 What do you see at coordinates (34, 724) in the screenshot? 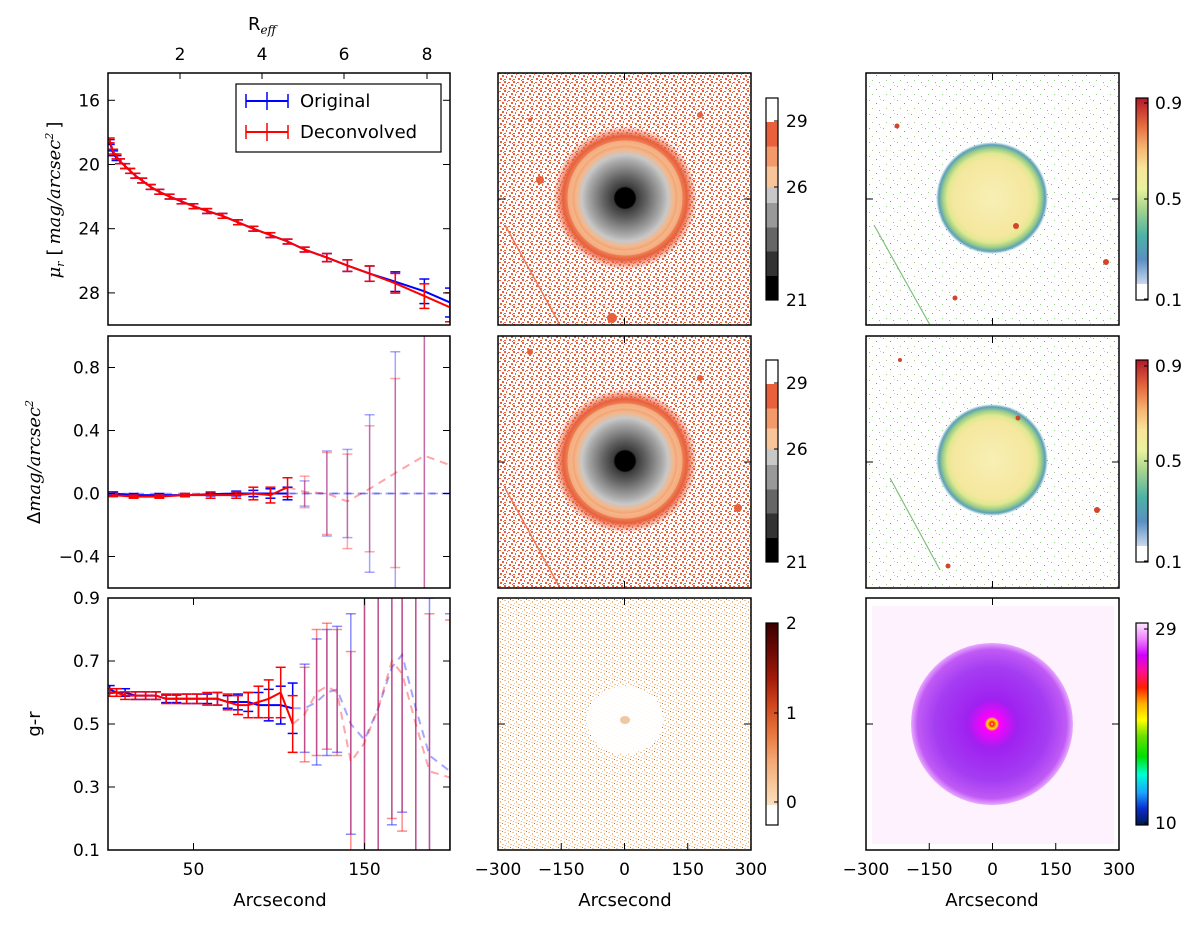
I see `color-y-label: g-r` at bounding box center [34, 724].